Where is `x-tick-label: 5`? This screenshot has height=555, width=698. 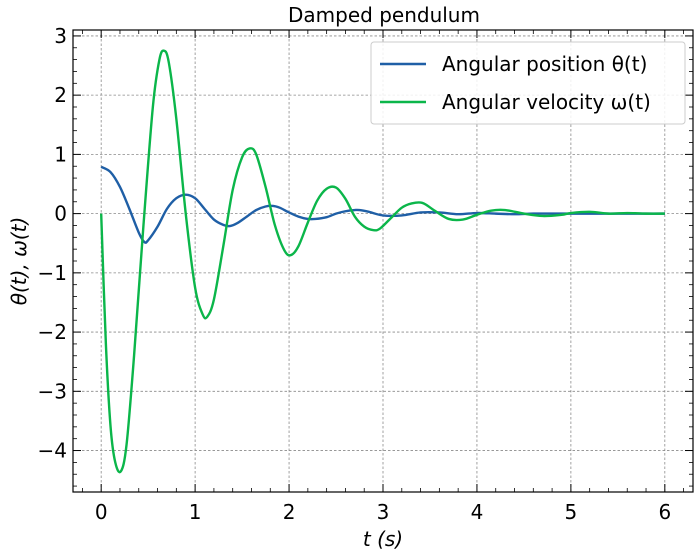 x-tick-label: 5 is located at coordinates (571, 512).